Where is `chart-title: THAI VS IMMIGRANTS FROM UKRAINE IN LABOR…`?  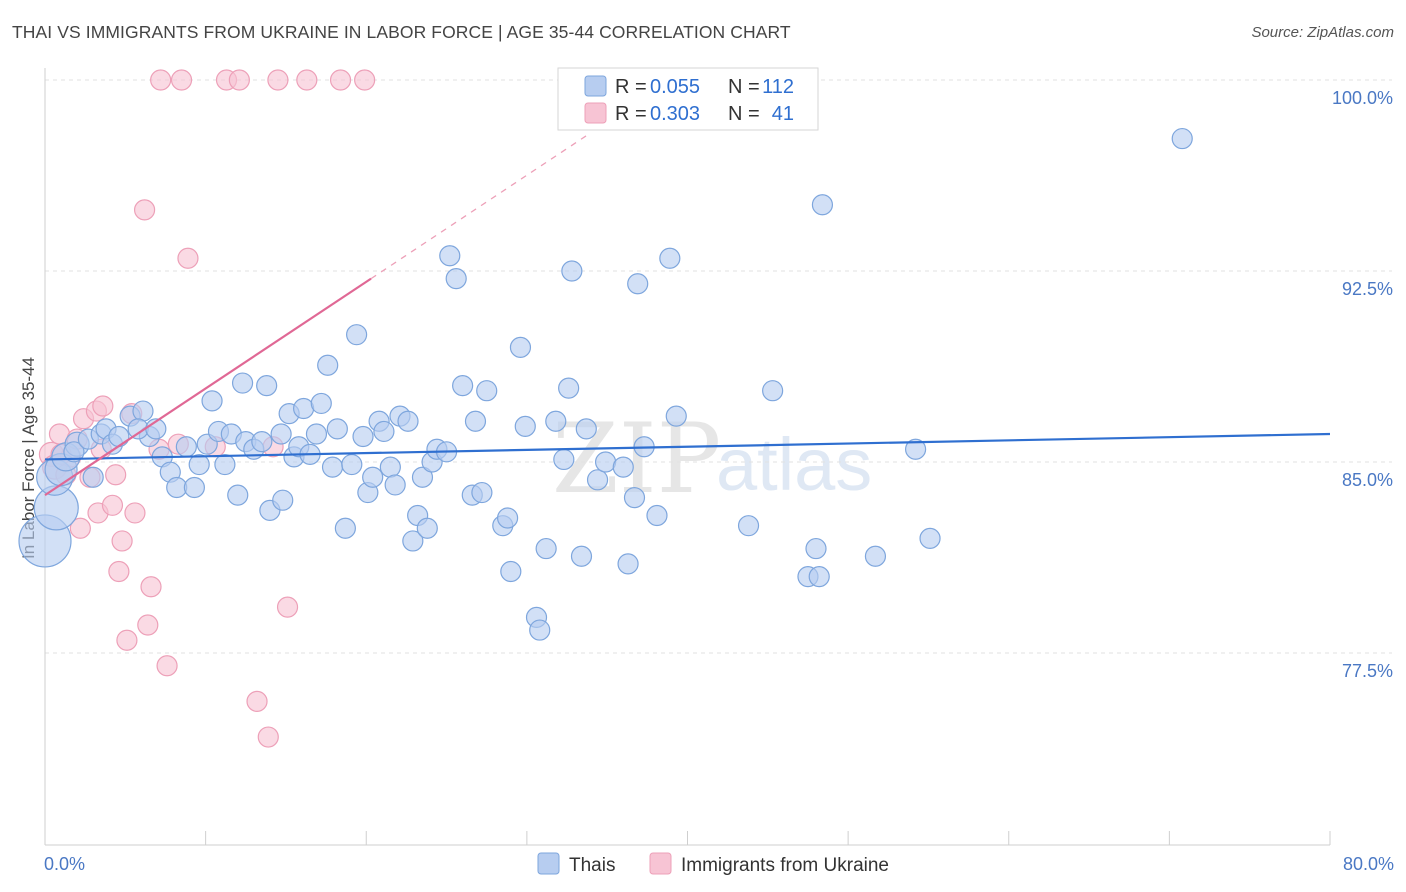
chart-title: THAI VS IMMIGRANTS FROM UKRAINE IN LABOR… is located at coordinates (401, 32).